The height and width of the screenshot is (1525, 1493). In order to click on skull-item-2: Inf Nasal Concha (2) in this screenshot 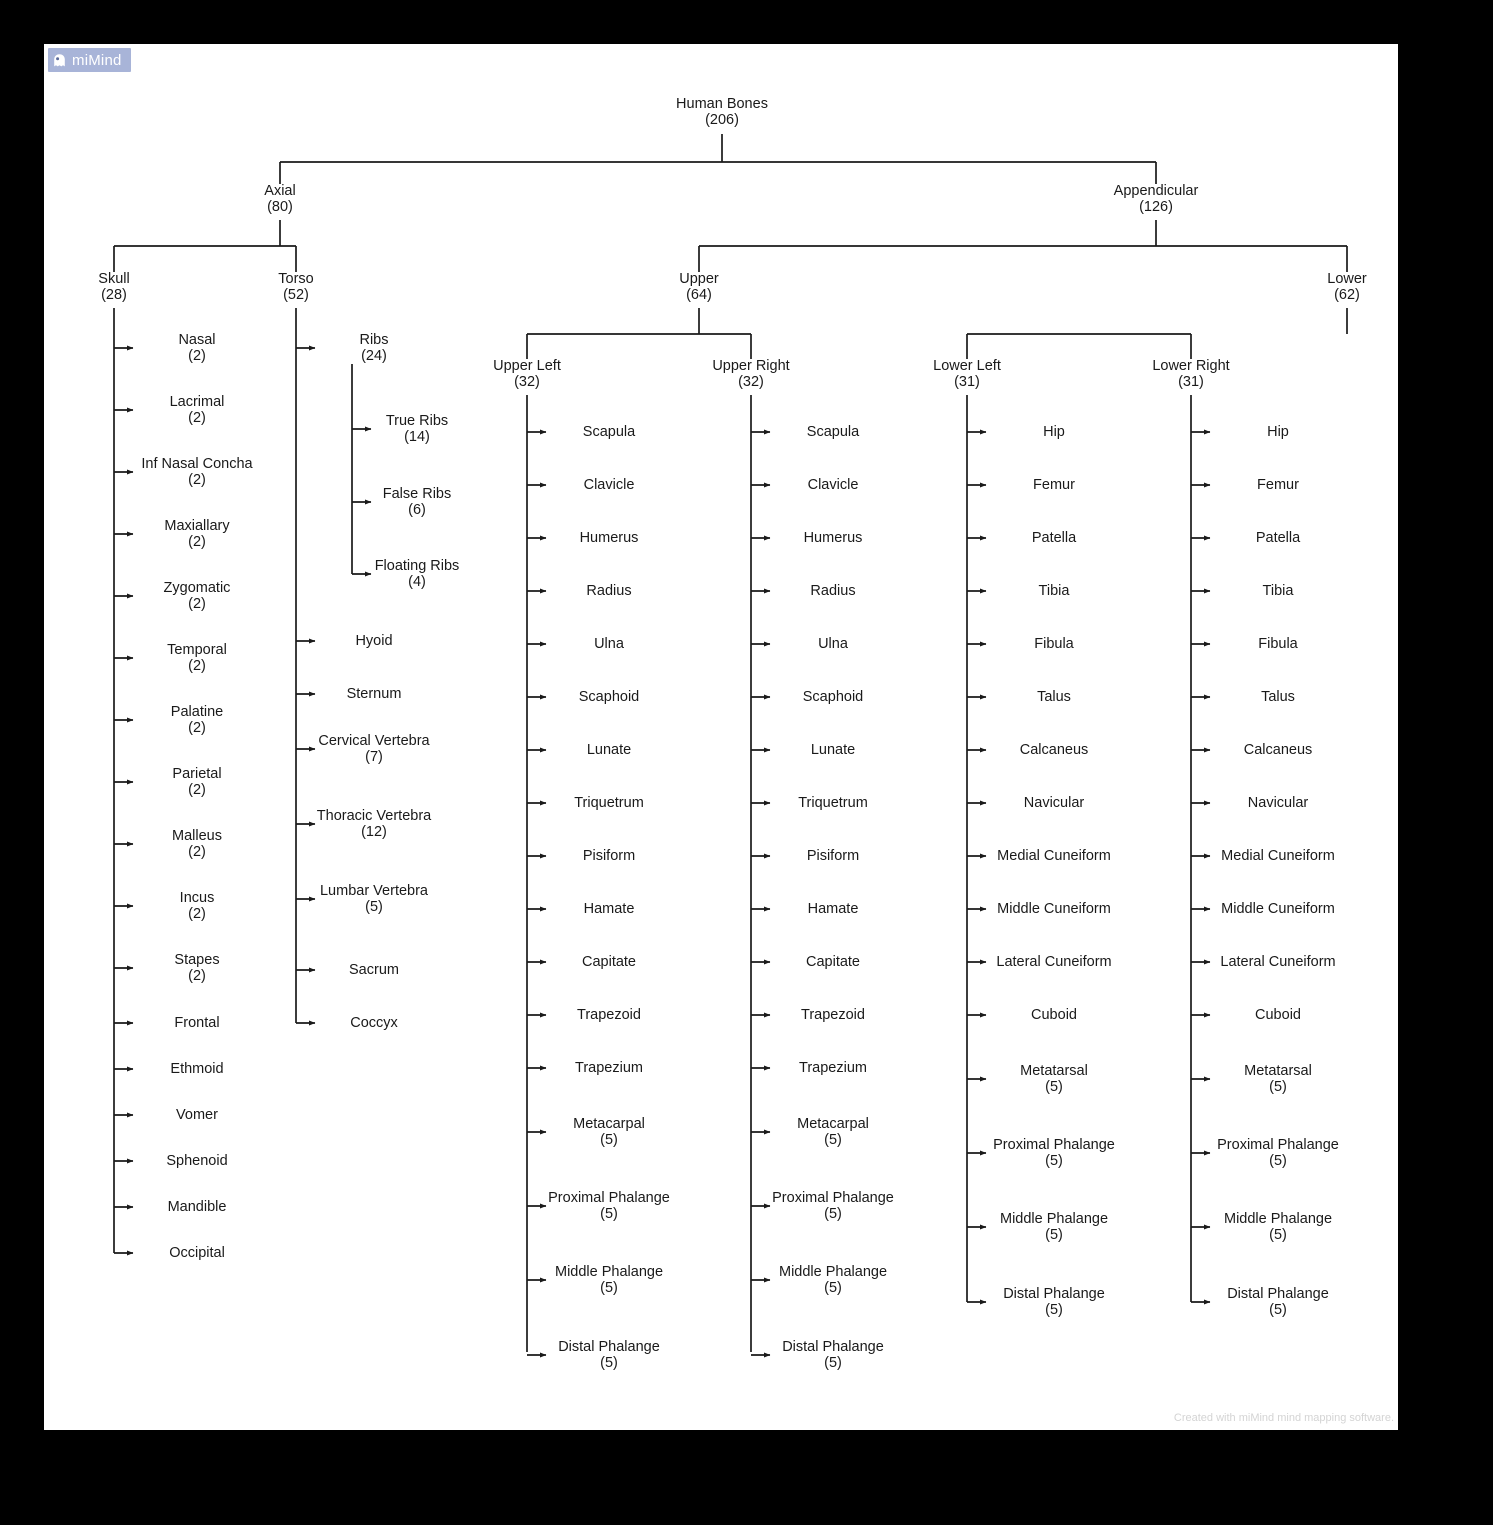, I will do `click(196, 472)`.